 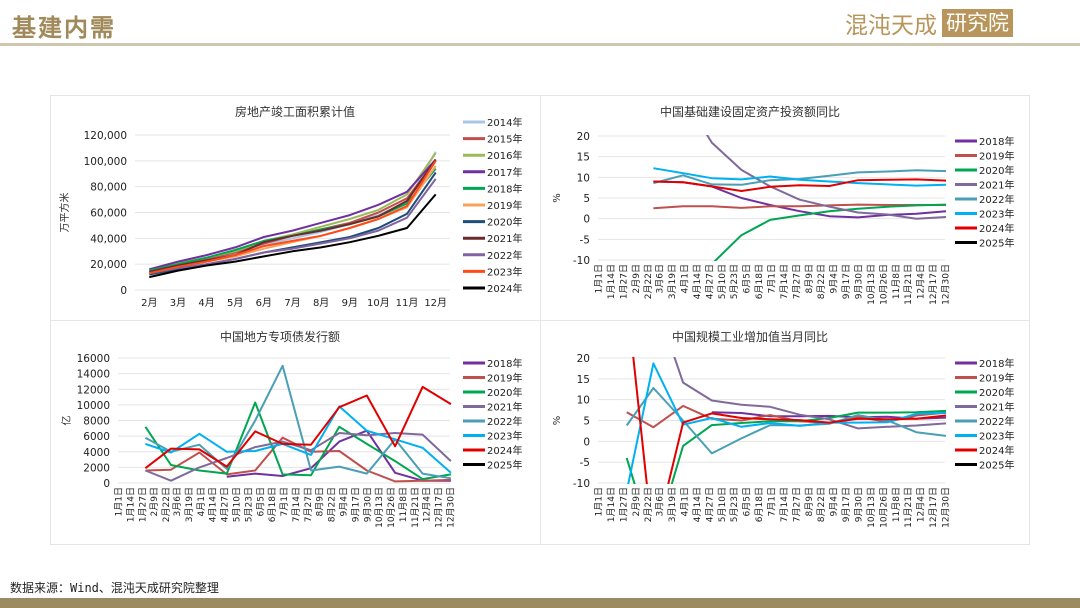 What do you see at coordinates (149, 303) in the screenshot?
I see `x-tick-label: 2月` at bounding box center [149, 303].